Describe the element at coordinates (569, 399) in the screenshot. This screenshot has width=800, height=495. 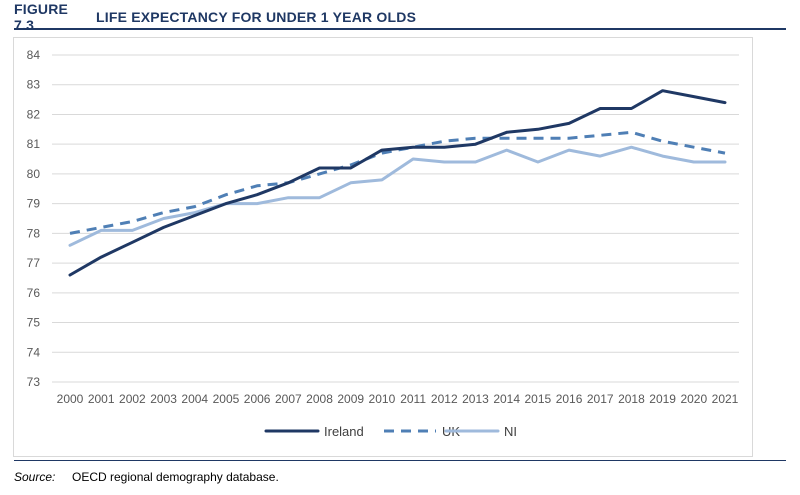
I see `x-tick-label: 2016` at that location.